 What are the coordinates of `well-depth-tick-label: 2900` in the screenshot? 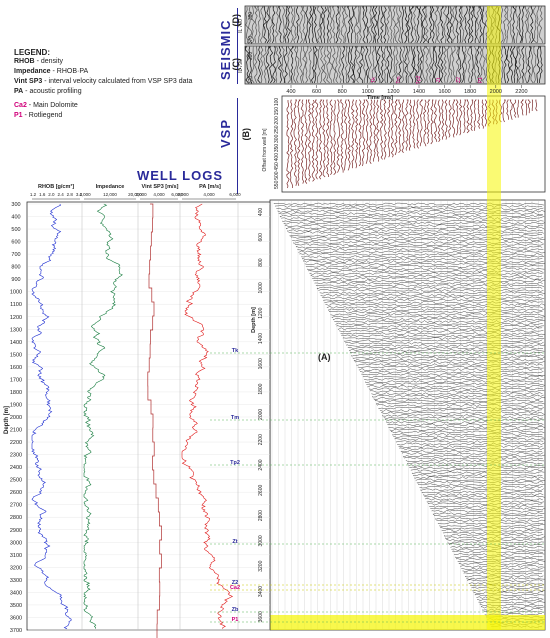 It's located at (16, 531).